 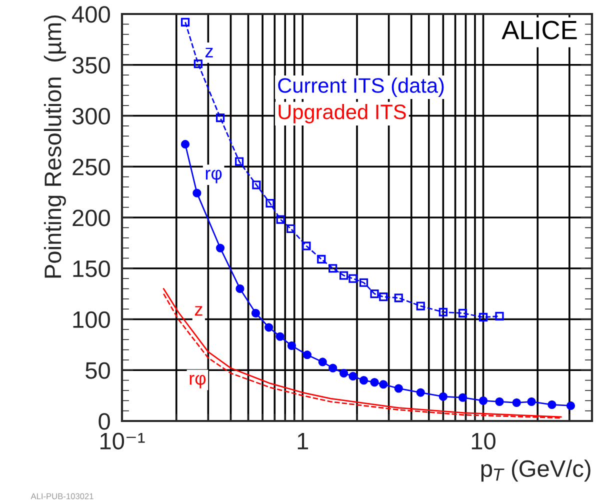 What do you see at coordinates (91, 167) in the screenshot?
I see `y-tick-label: 250` at bounding box center [91, 167].